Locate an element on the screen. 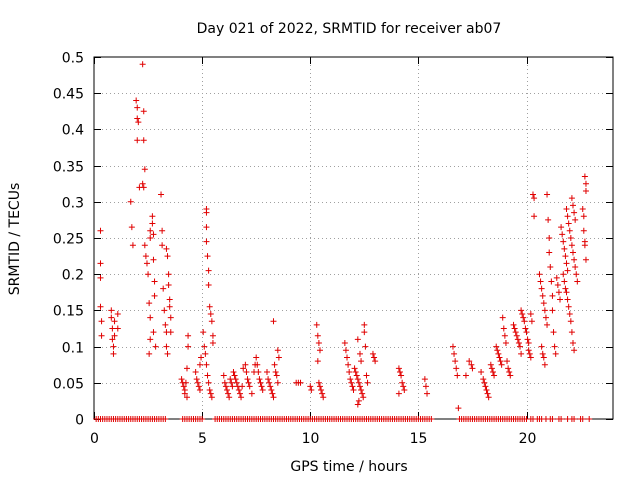 The width and height of the screenshot is (640, 480). y-tick-label: 0.2 is located at coordinates (73, 276).